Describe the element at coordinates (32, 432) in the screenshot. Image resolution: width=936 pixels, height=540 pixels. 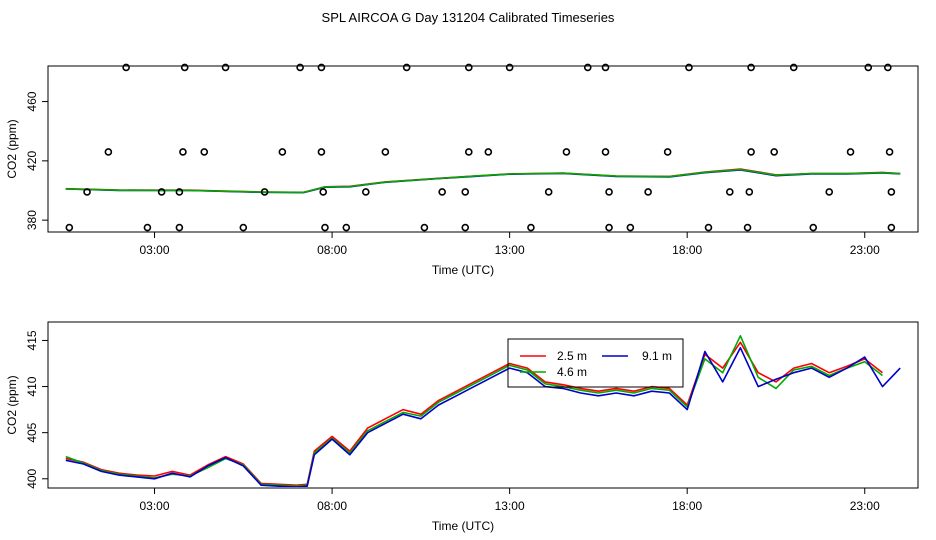
I see `y-tick-label: 405` at that location.